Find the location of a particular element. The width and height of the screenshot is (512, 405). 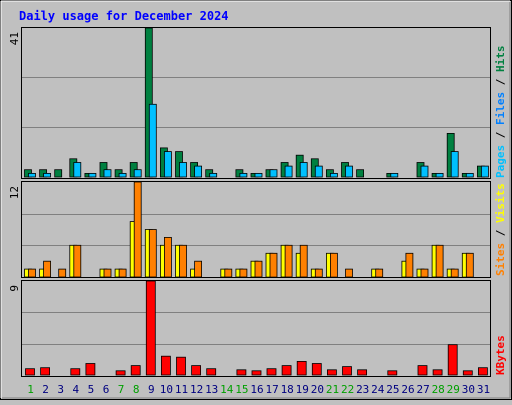

x-label-day-12: 12 is located at coordinates (196, 389).